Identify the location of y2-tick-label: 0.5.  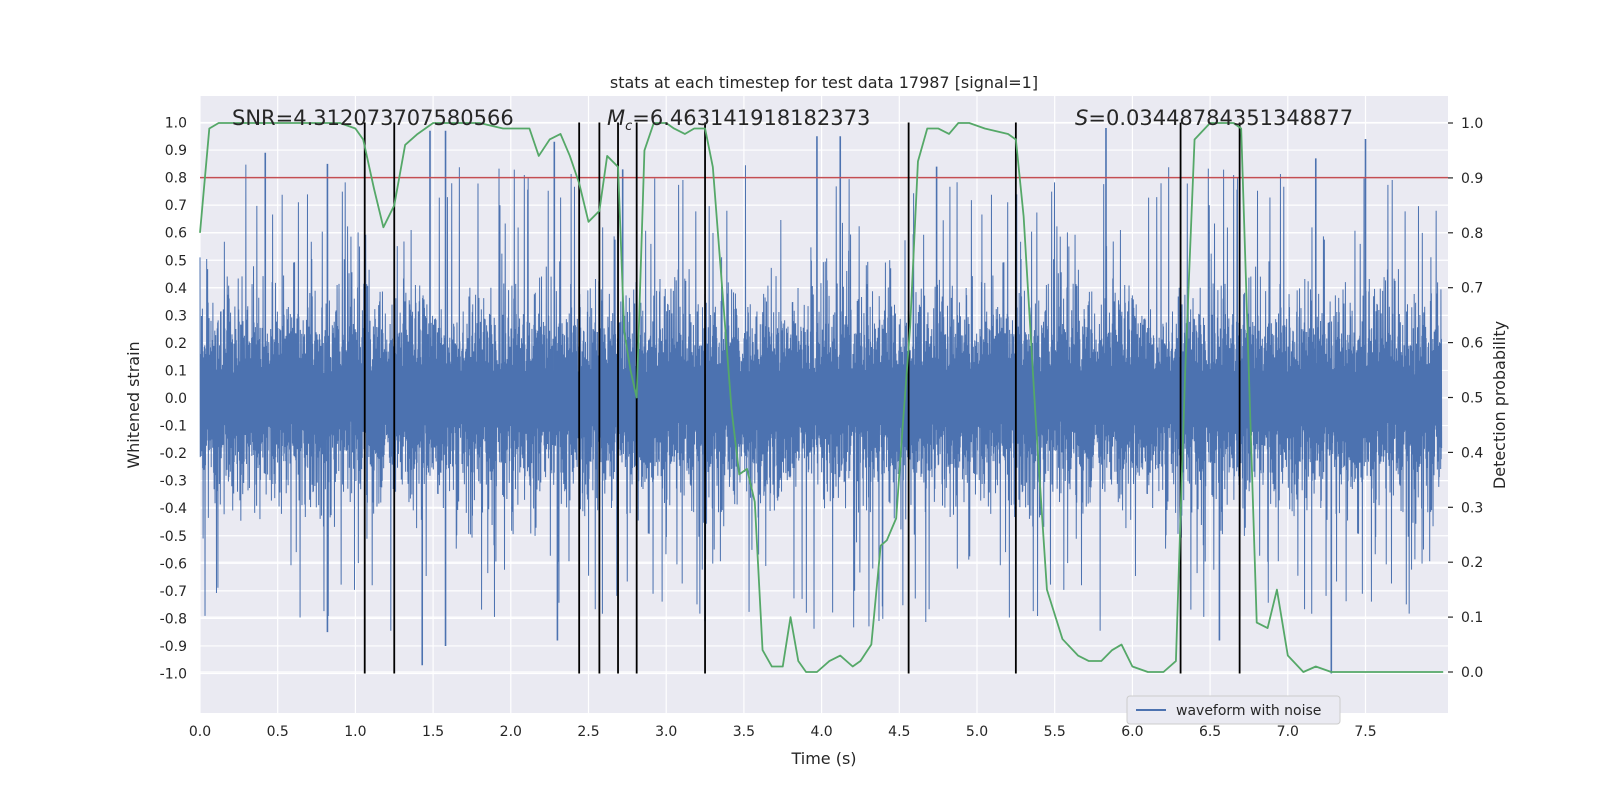
(1472, 399).